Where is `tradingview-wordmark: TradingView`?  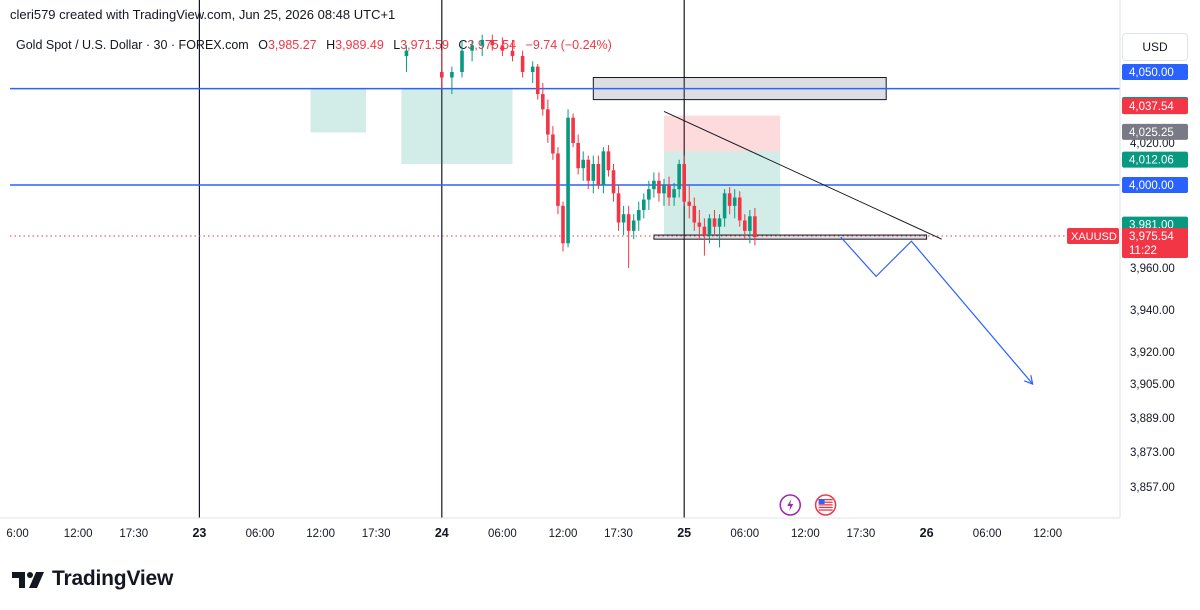
tradingview-wordmark: TradingView is located at coordinates (113, 578).